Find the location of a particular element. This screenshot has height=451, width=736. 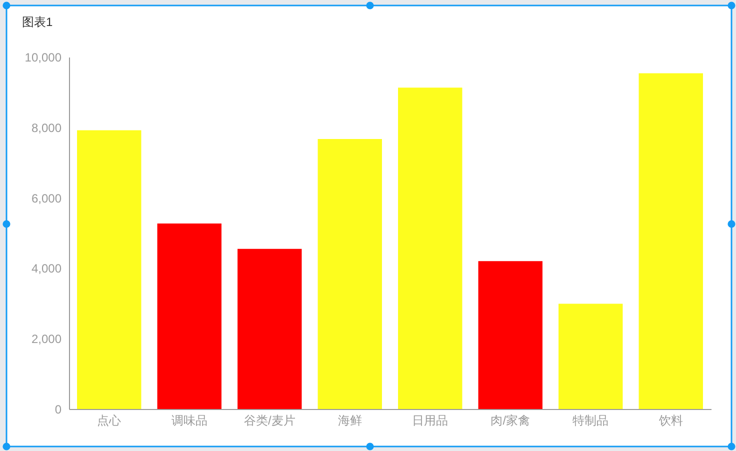

y-tick-label: 0 is located at coordinates (58, 409).